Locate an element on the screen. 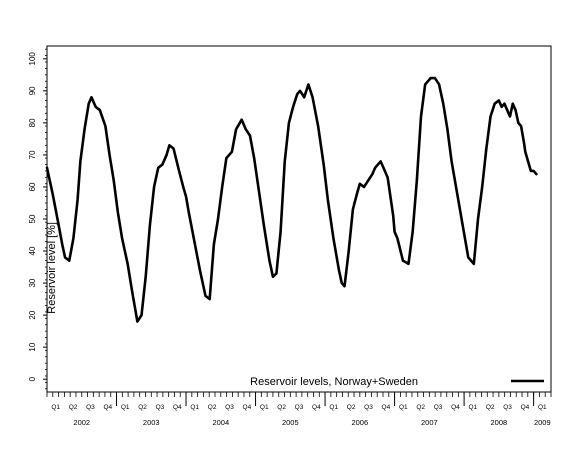 The height and width of the screenshot is (449, 581). x-year-label: 2003 is located at coordinates (151, 422).